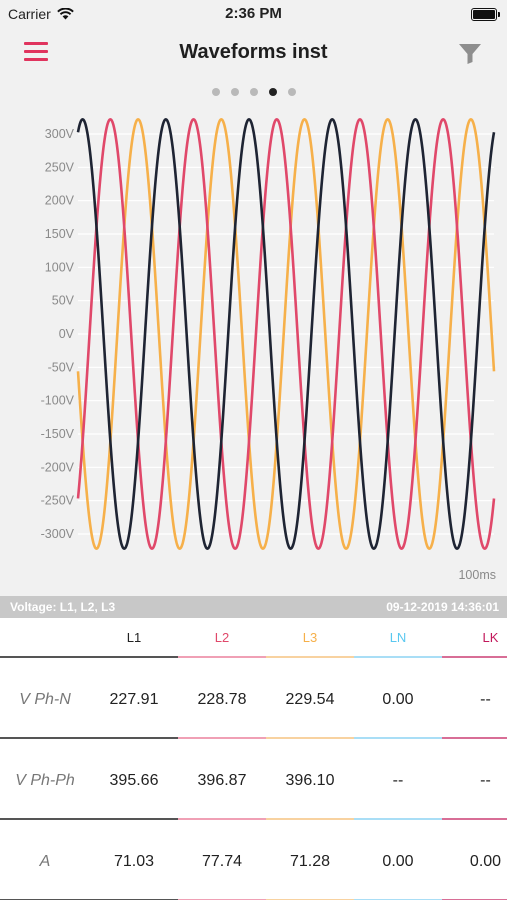 This screenshot has width=507, height=900. What do you see at coordinates (67, 334) in the screenshot?
I see `y-tick-label: 0V` at bounding box center [67, 334].